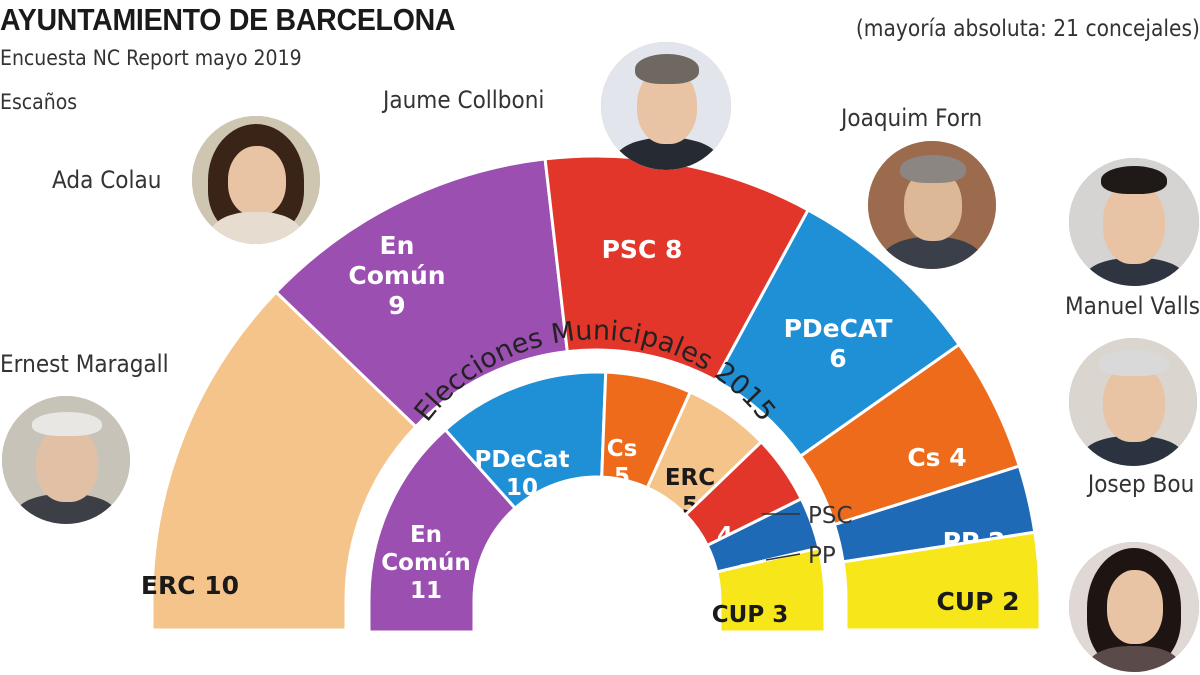 This screenshot has height=675, width=1200. Describe the element at coordinates (770, 590) in the screenshot. I see `chart2-segment-cup` at that location.